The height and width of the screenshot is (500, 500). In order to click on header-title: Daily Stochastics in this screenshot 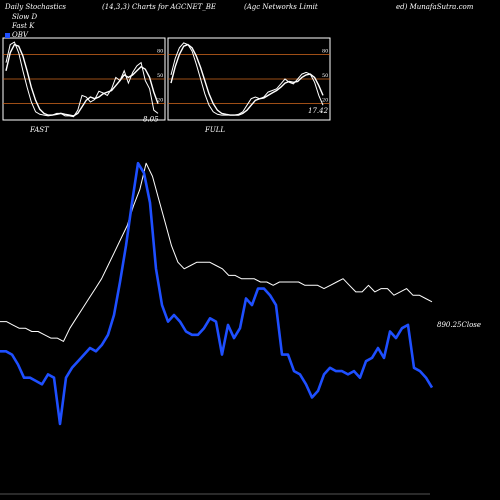, I will do `click(36, 7)`.